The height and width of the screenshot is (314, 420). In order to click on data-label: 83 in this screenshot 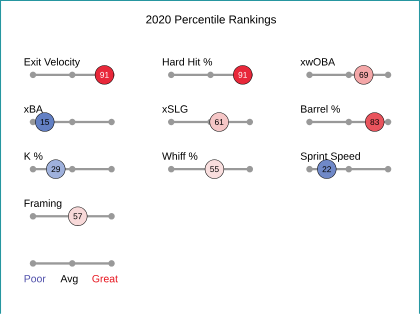, I will do `click(374, 121)`.